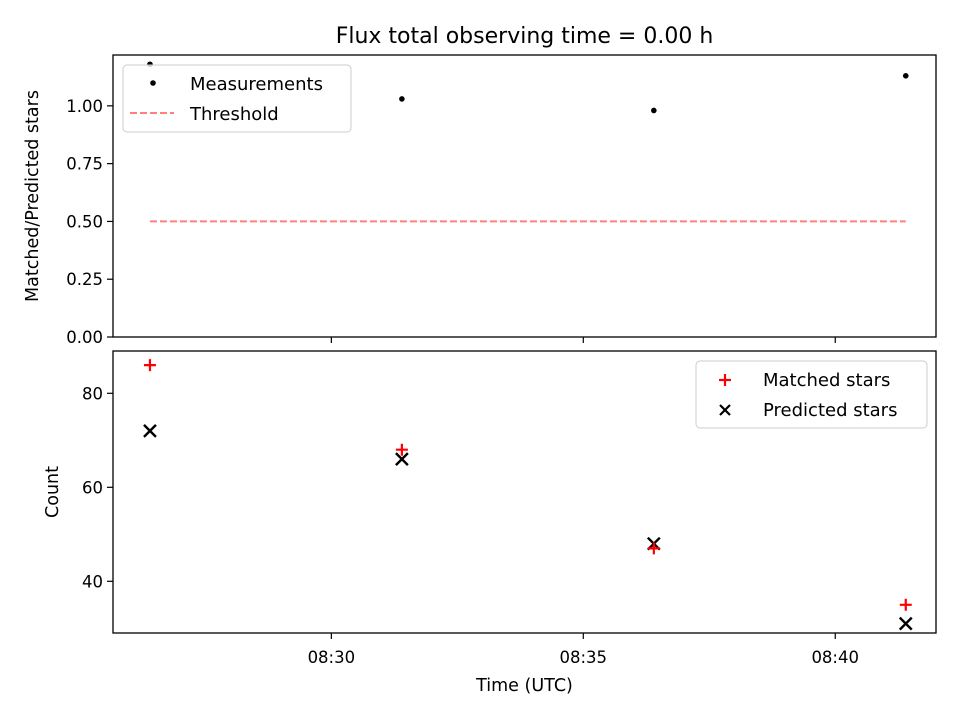  I want to click on y-tick-label: 1.00, so click(84, 106).